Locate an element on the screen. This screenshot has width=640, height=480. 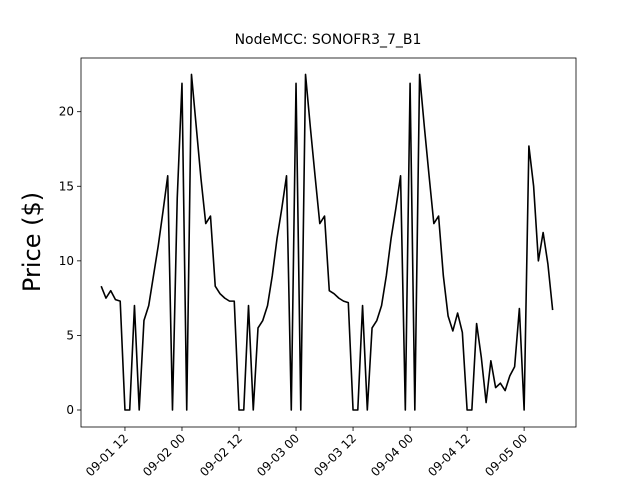
y-tick-label: 5 is located at coordinates (70, 335).